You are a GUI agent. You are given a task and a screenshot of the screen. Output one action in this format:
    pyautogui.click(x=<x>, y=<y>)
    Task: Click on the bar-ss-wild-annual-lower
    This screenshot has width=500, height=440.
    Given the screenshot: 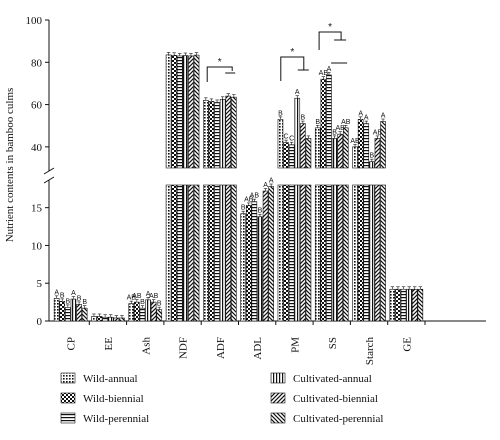 What is the action you would take?
    pyautogui.click(x=317, y=253)
    